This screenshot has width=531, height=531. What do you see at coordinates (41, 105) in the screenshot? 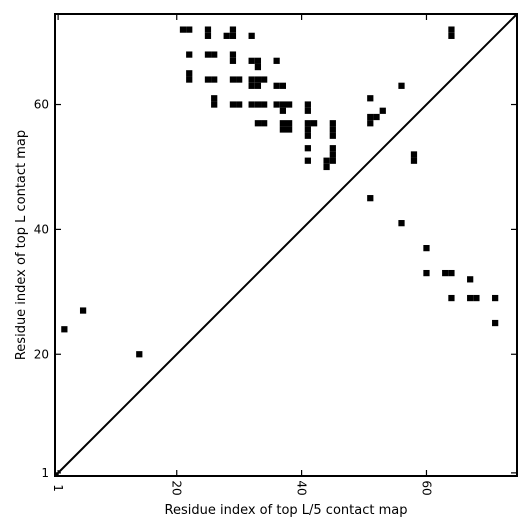
I see `y-tick-label: 60` at bounding box center [41, 105].